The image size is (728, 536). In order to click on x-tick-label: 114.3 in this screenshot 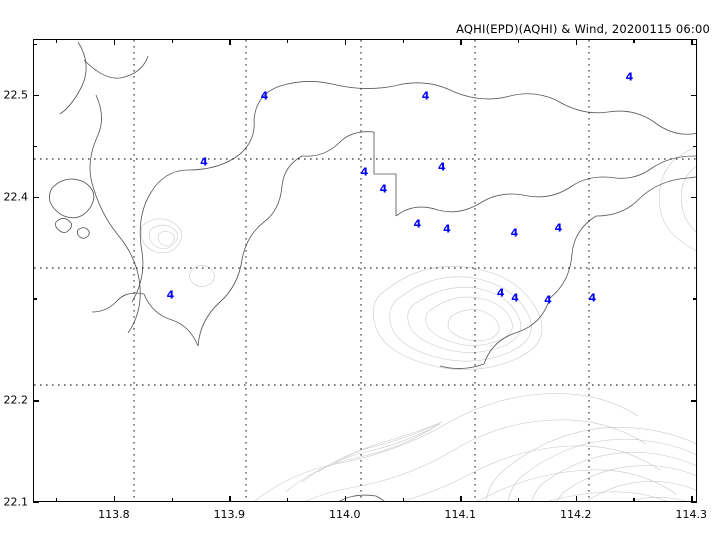, I will do `click(691, 514)`.